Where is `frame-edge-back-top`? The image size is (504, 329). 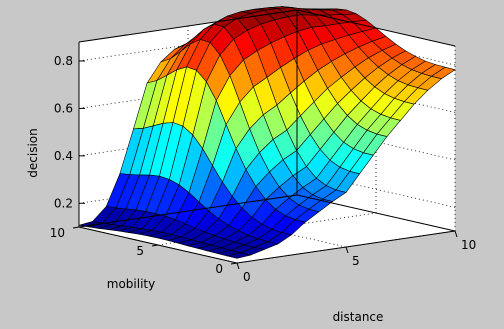
frame-edge-back-top is located at coordinates (188, 26).